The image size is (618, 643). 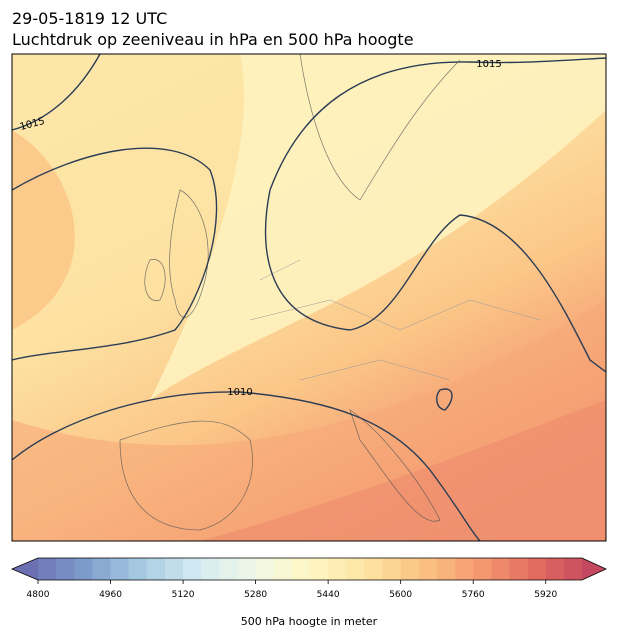 What do you see at coordinates (38, 595) in the screenshot?
I see `colorbar-tick-label: 4800` at bounding box center [38, 595].